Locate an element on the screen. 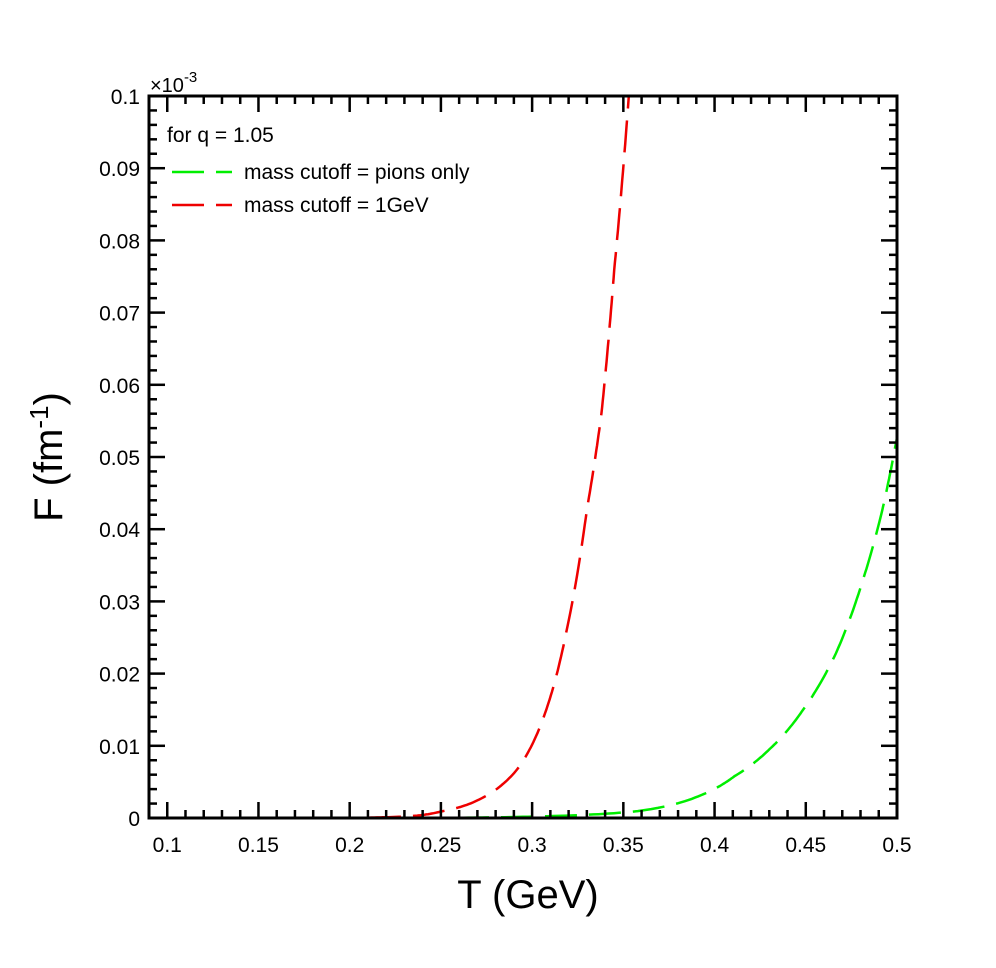 The image size is (996, 968). x-tick-label: 0.45 is located at coordinates (805, 845).